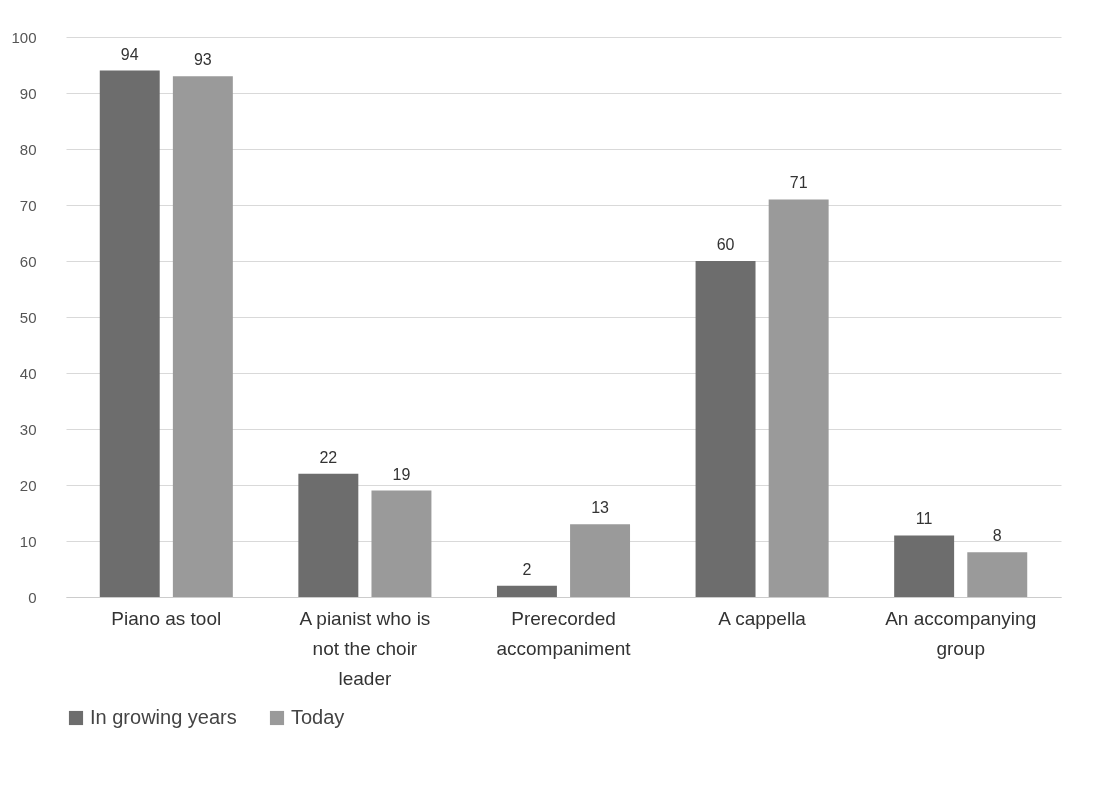 The height and width of the screenshot is (801, 1093). Describe the element at coordinates (365, 648) in the screenshot. I see `x-tick-label: A pianist who is not the choir leader` at that location.